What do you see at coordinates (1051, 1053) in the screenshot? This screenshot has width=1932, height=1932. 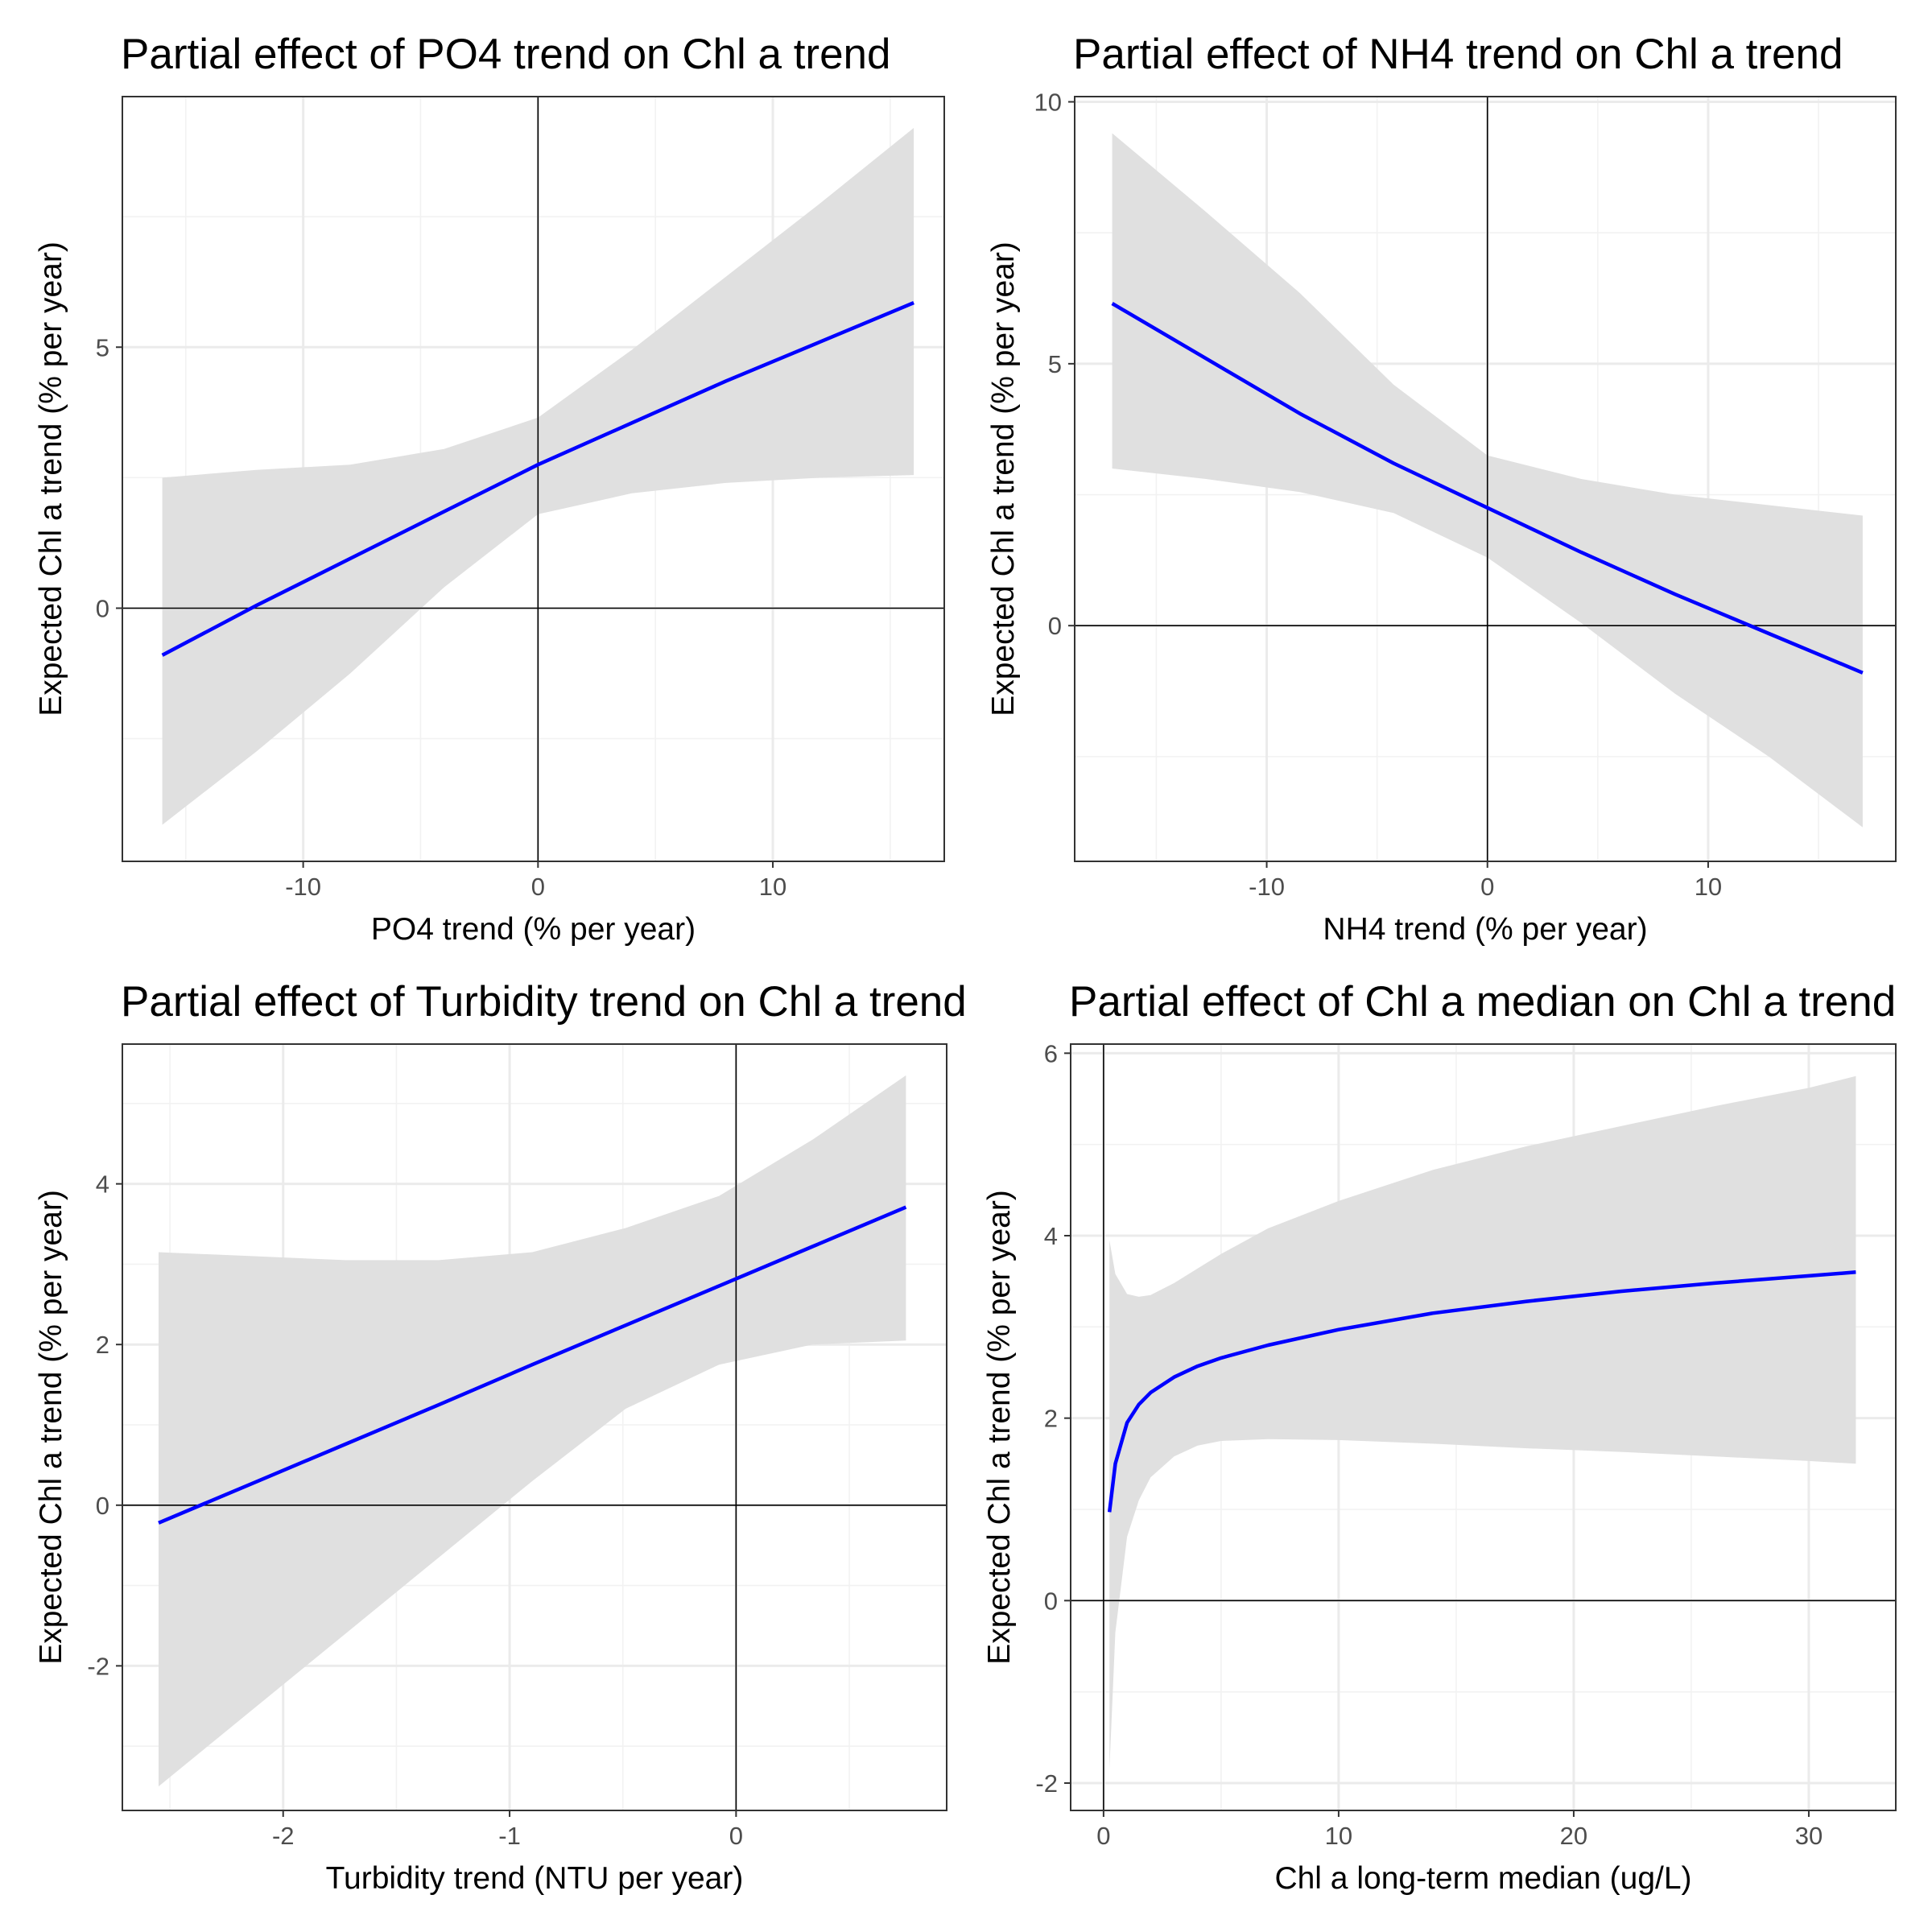 I see `y-tick-label: 6` at bounding box center [1051, 1053].